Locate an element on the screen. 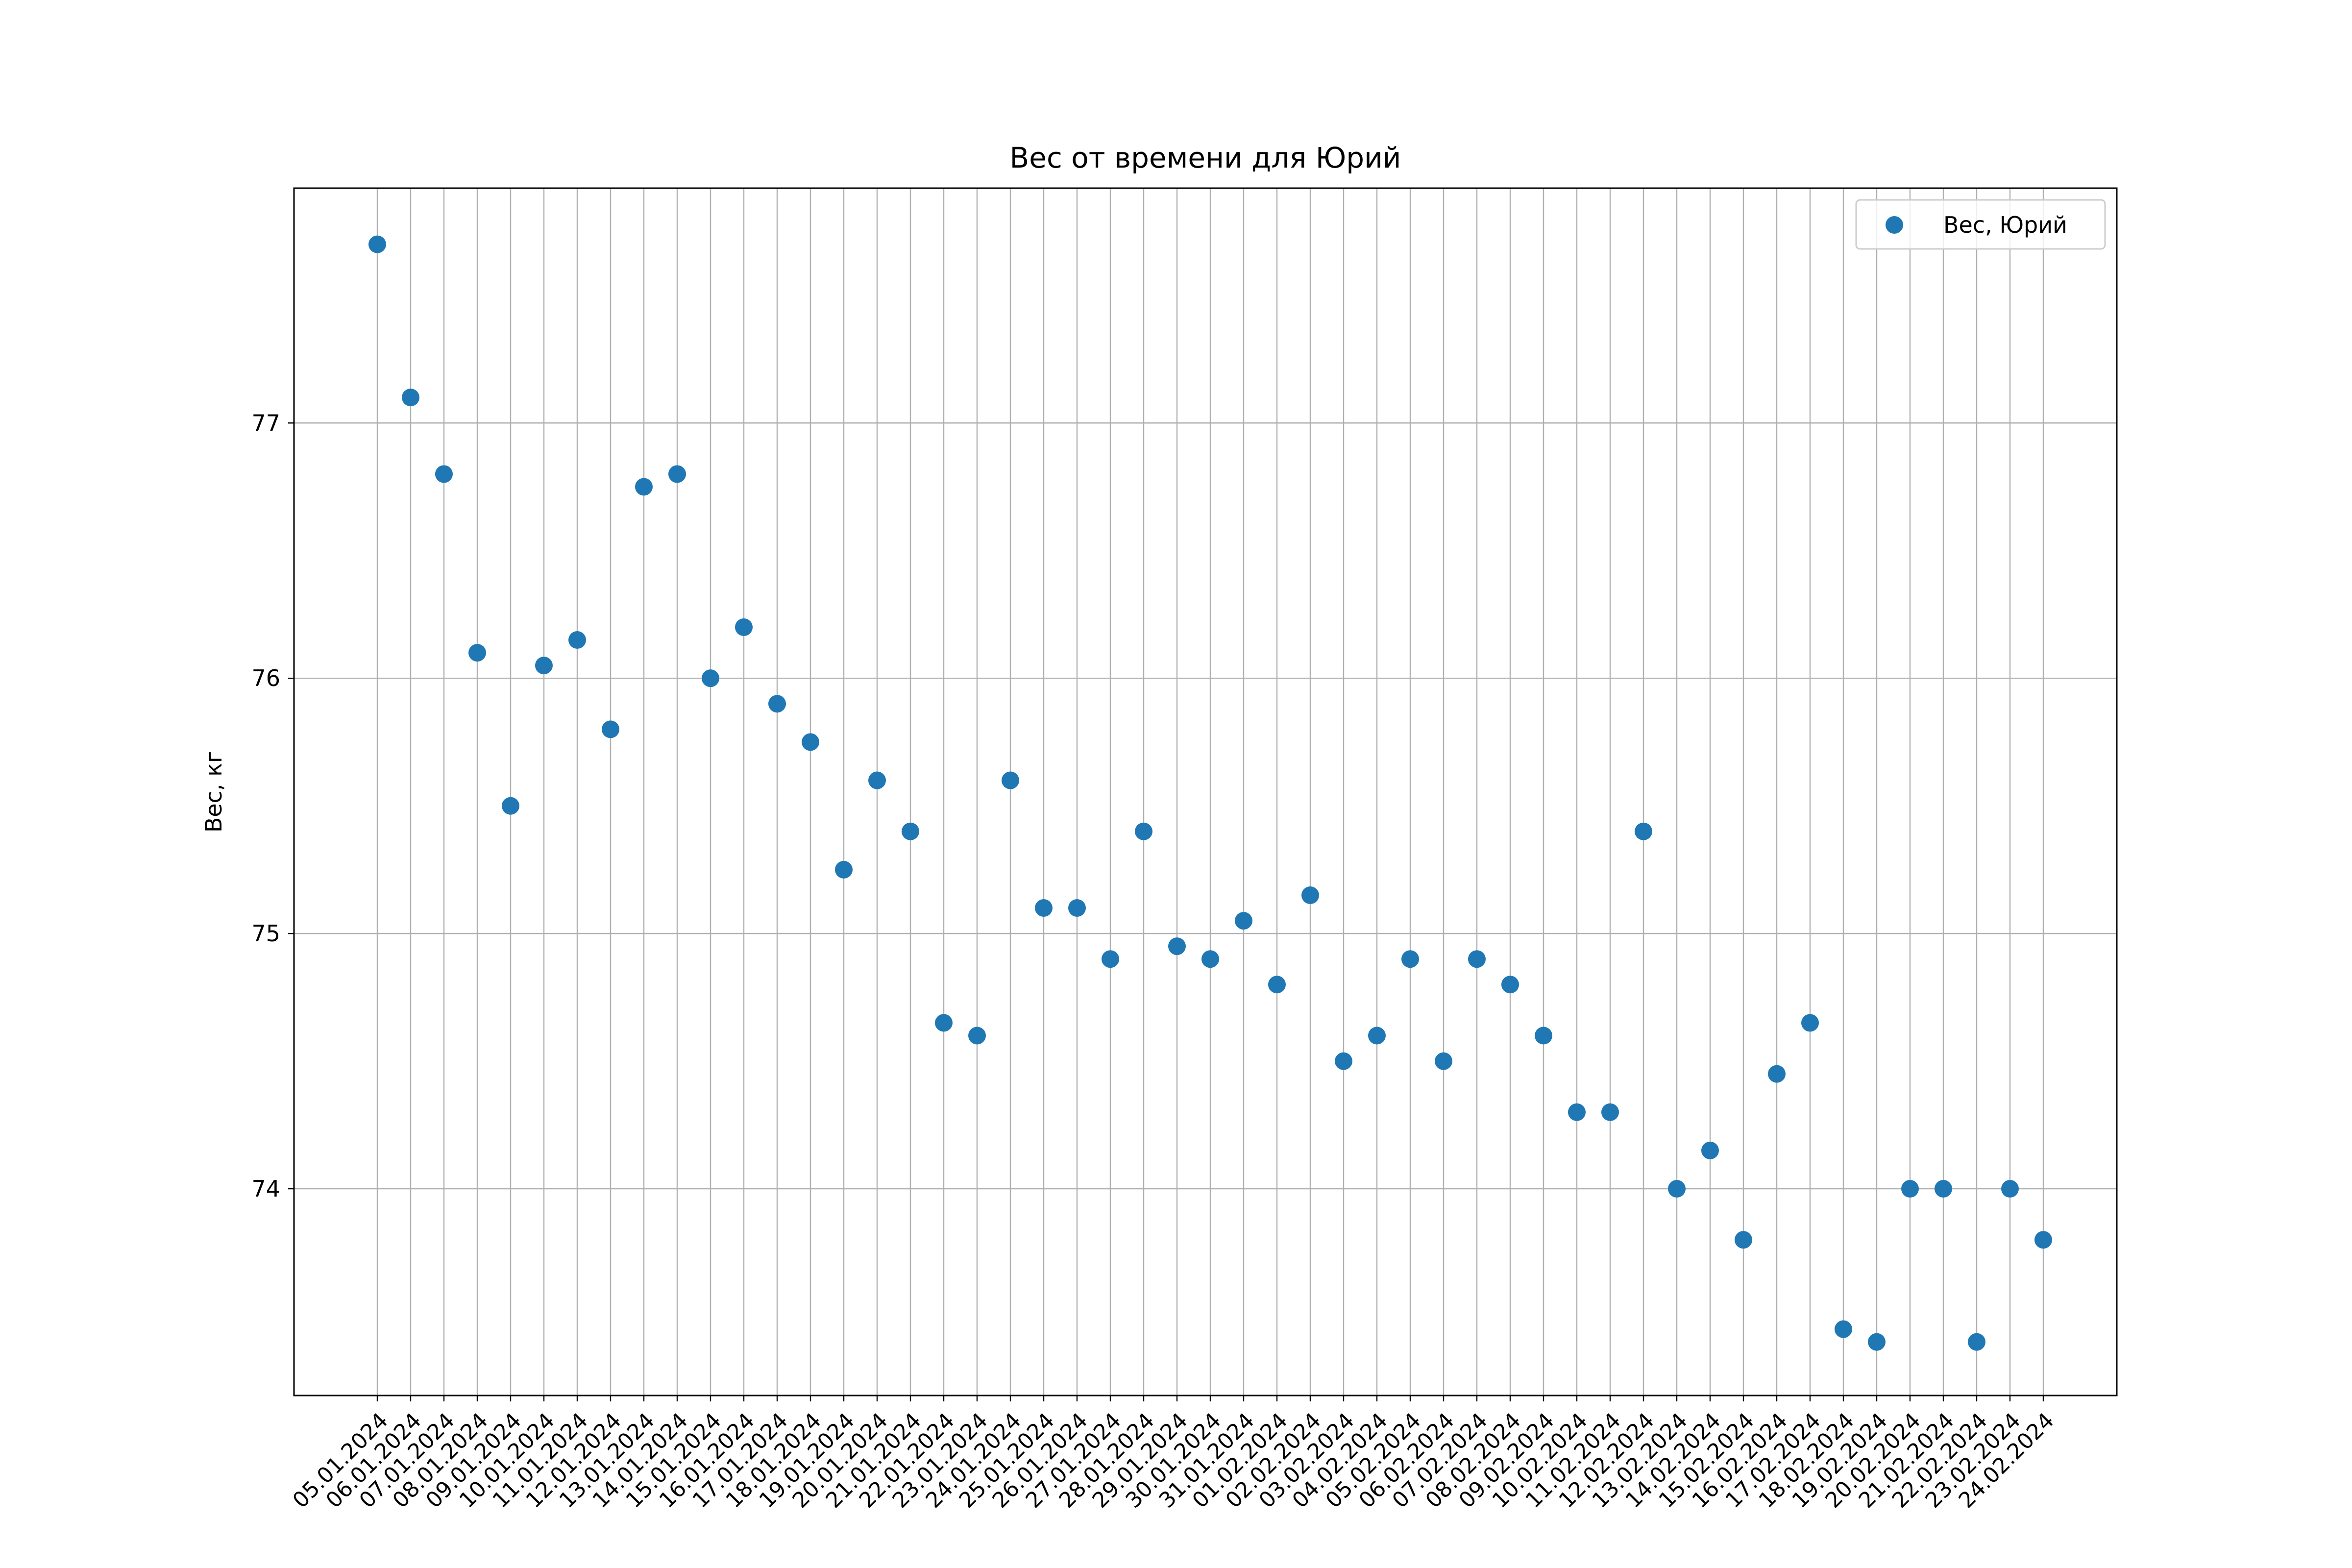  legend: Вес, Юрий is located at coordinates (1980, 224).